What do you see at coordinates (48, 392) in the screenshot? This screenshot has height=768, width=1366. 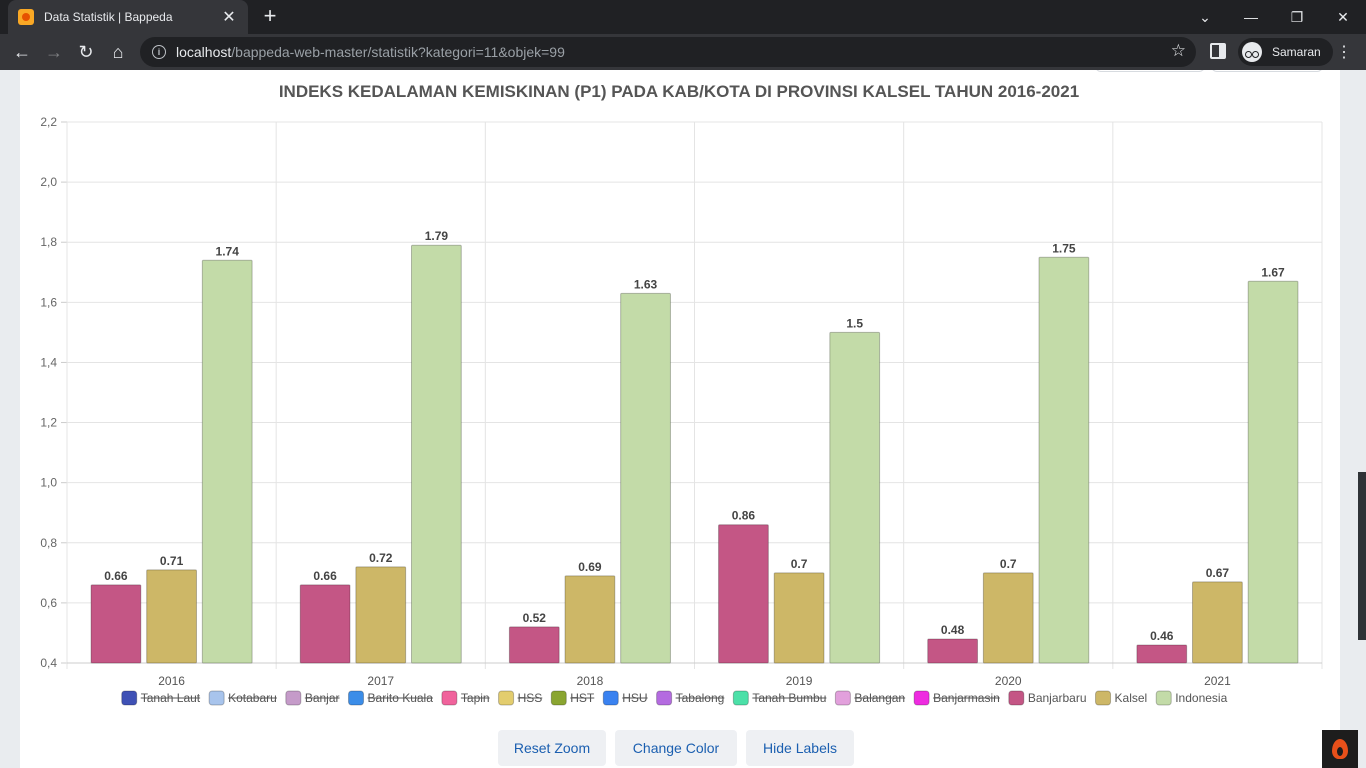 I see `y-axis-ticks: 0,4 0,6 0,8 1,0 1,2 1,4 1,6 1,8 2,0 2,2` at bounding box center [48, 392].